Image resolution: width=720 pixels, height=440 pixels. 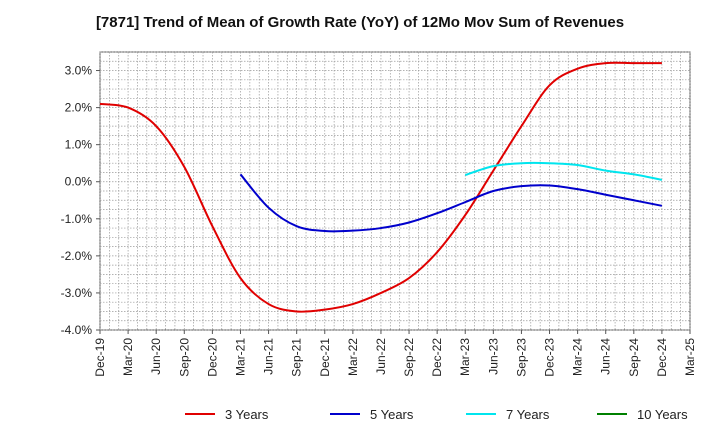 I want to click on x-tick-label: Jun-23, so click(x=493, y=356).